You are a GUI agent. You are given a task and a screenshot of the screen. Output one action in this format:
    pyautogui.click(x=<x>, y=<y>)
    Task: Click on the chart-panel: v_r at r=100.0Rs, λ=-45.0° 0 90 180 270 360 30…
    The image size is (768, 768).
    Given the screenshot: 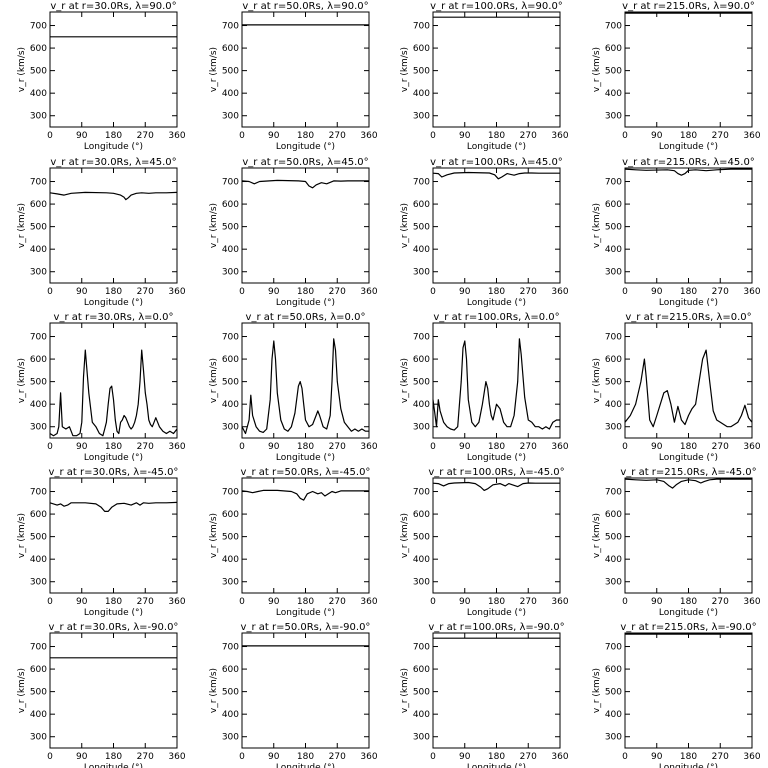 What is the action you would take?
    pyautogui.click(x=484, y=542)
    